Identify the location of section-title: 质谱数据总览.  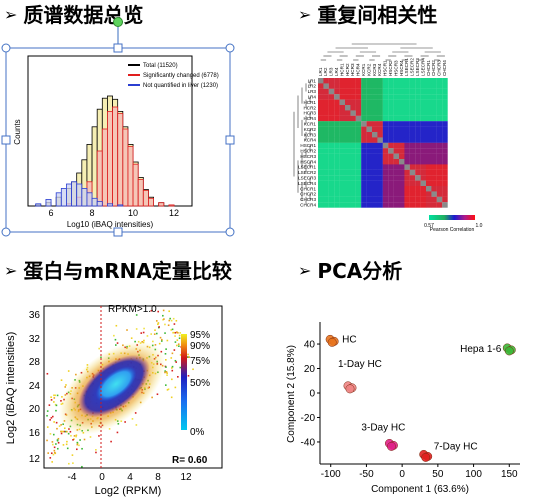
(83, 15).